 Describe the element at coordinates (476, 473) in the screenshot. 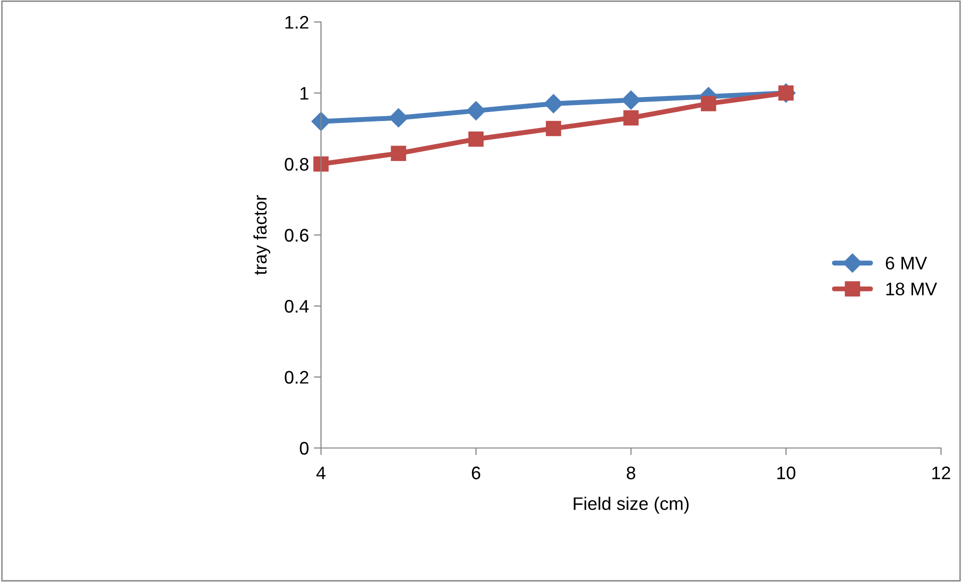

I see `x-tick-label: 6` at that location.